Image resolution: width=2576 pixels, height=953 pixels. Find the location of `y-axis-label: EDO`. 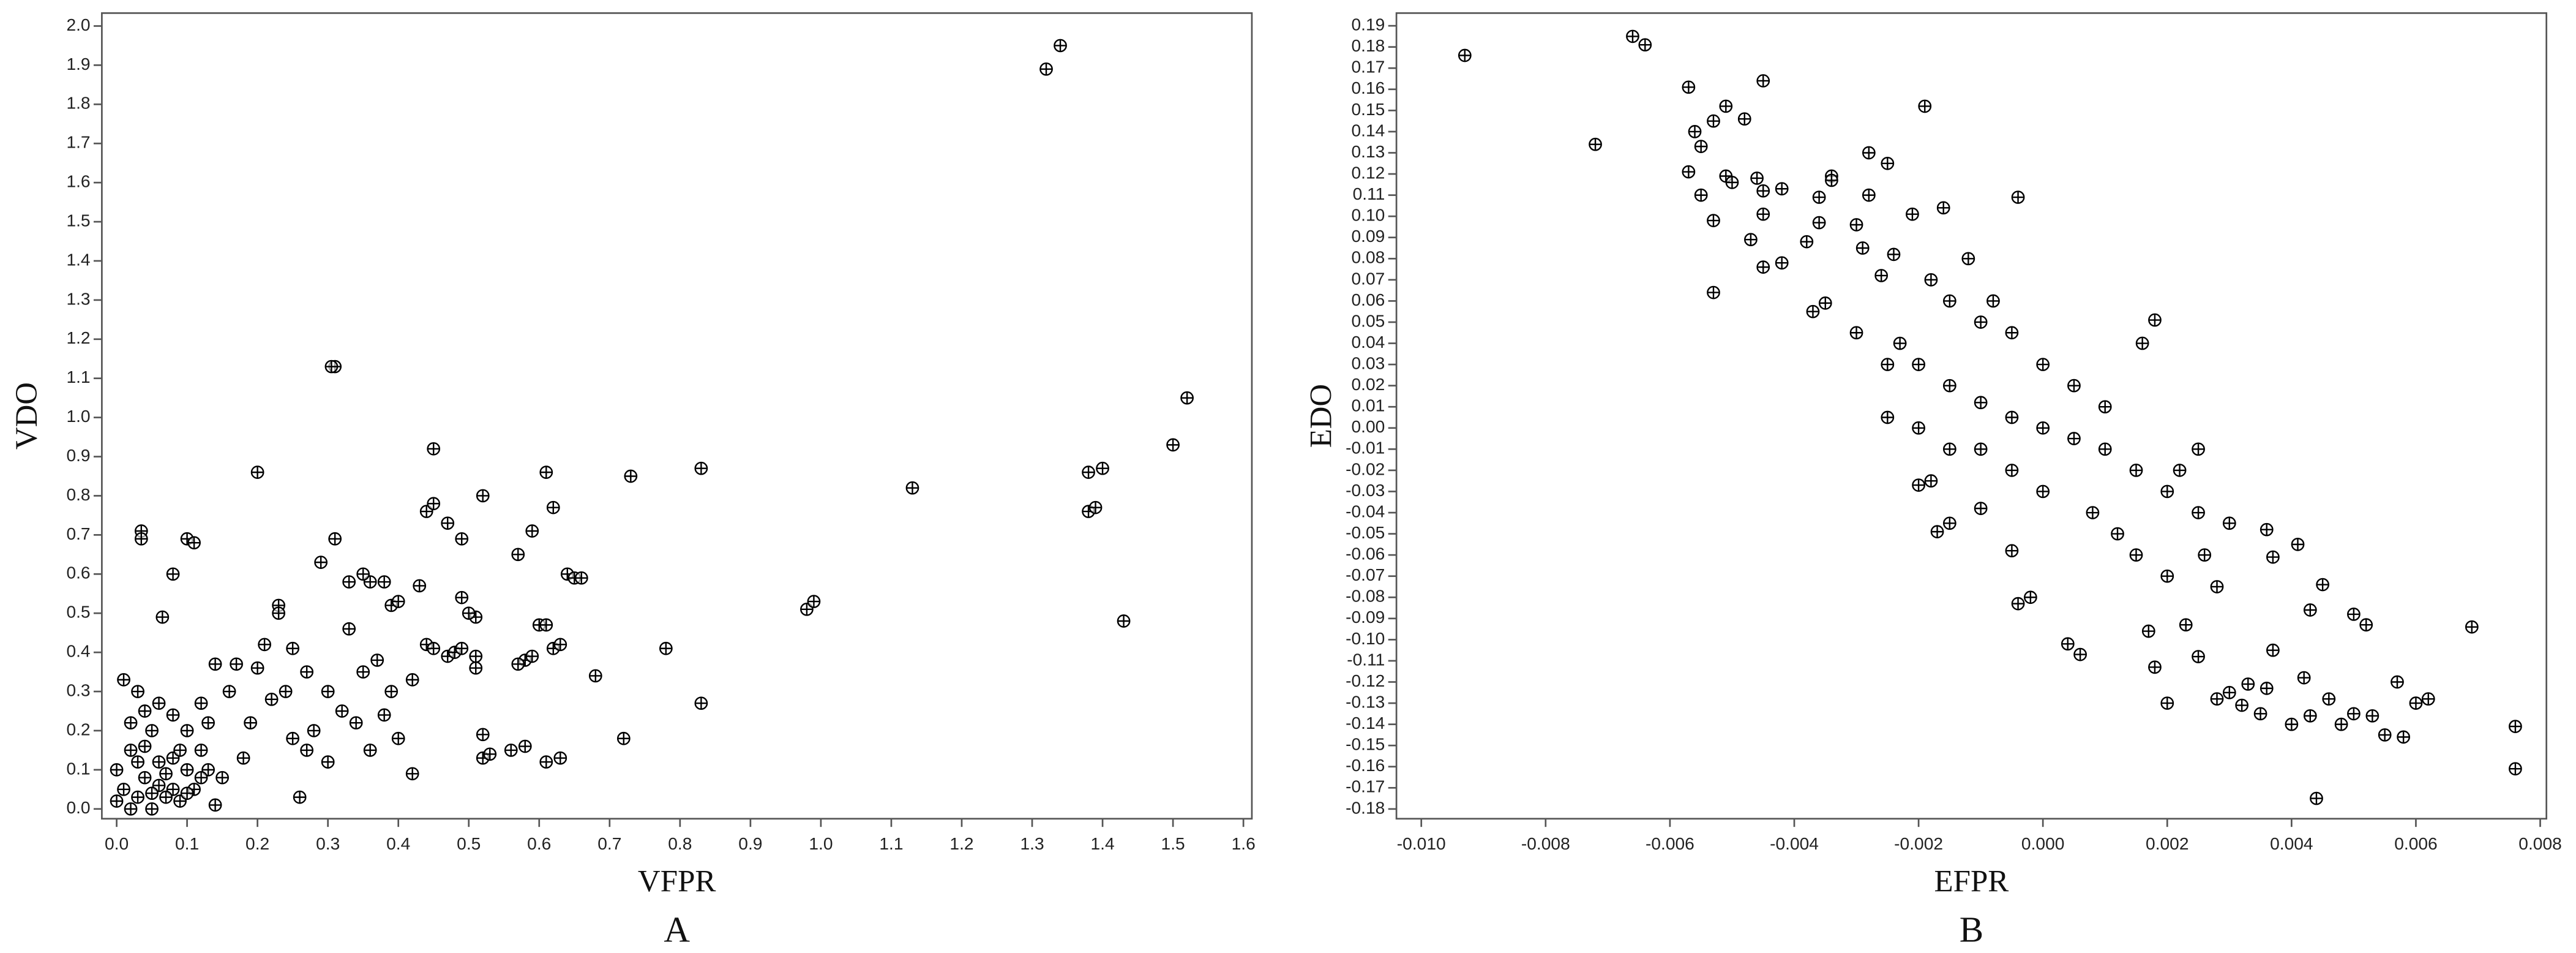

y-axis-label: EDO is located at coordinates (1322, 416).